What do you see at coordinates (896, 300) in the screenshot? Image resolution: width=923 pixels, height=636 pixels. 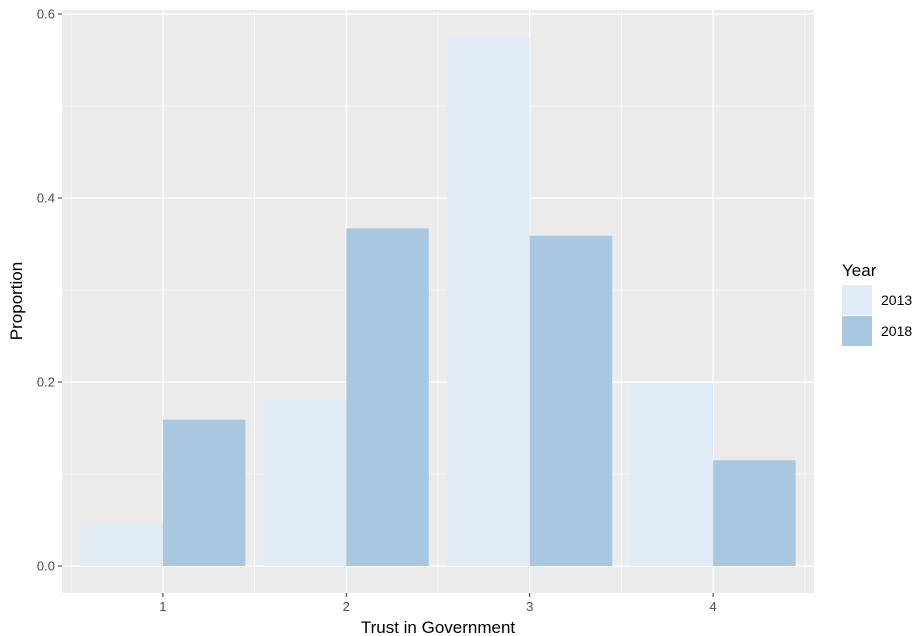 I see `legend-label-2013: 2013` at bounding box center [896, 300].